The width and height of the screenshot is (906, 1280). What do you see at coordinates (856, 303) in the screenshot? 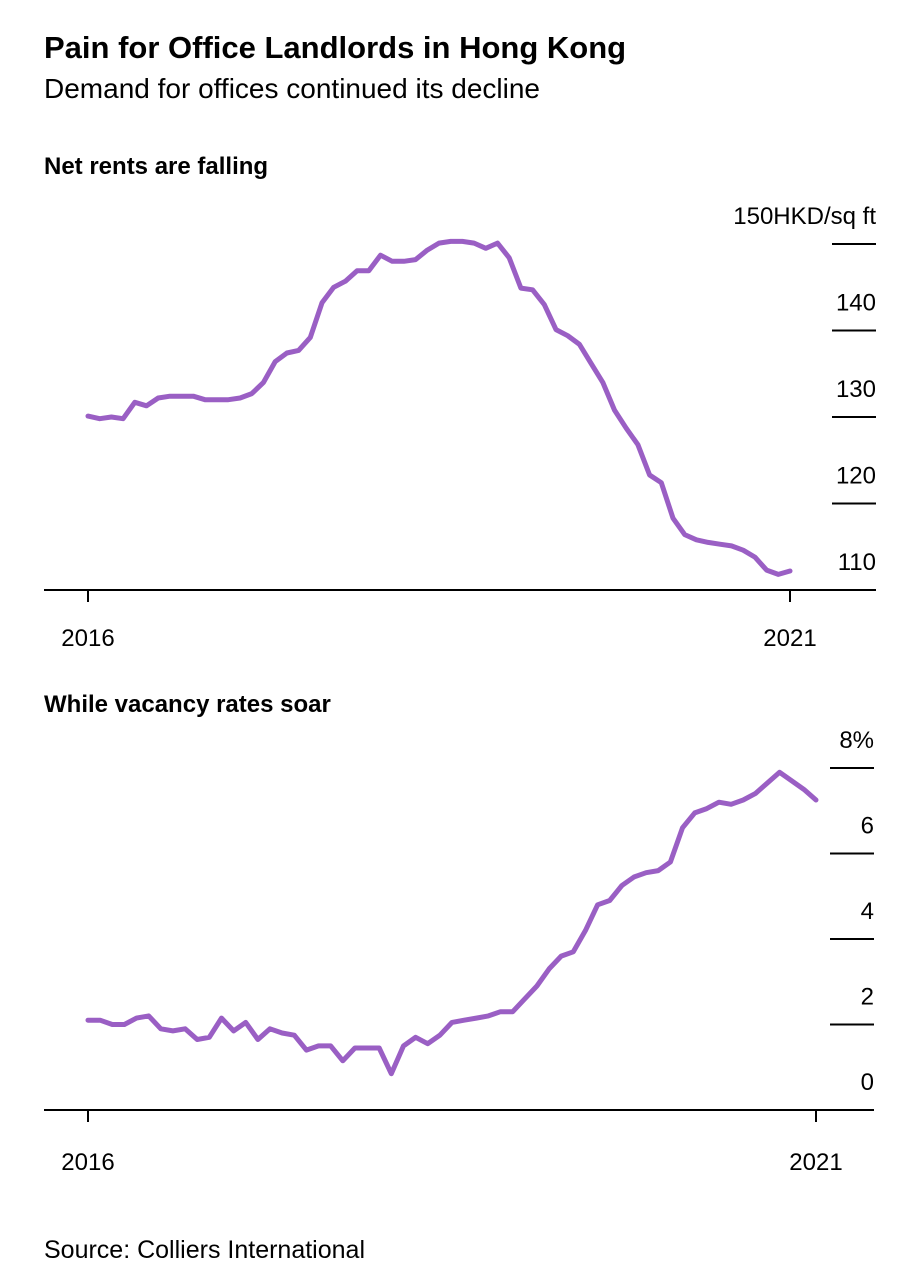
I see `y-tick-label: 140` at bounding box center [856, 303].